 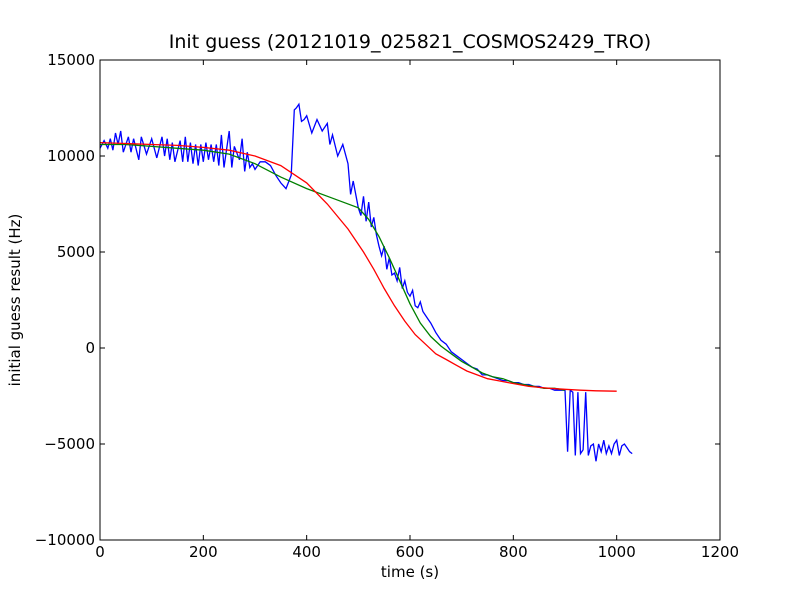 I want to click on x-tick-label: 1000, so click(x=617, y=552).